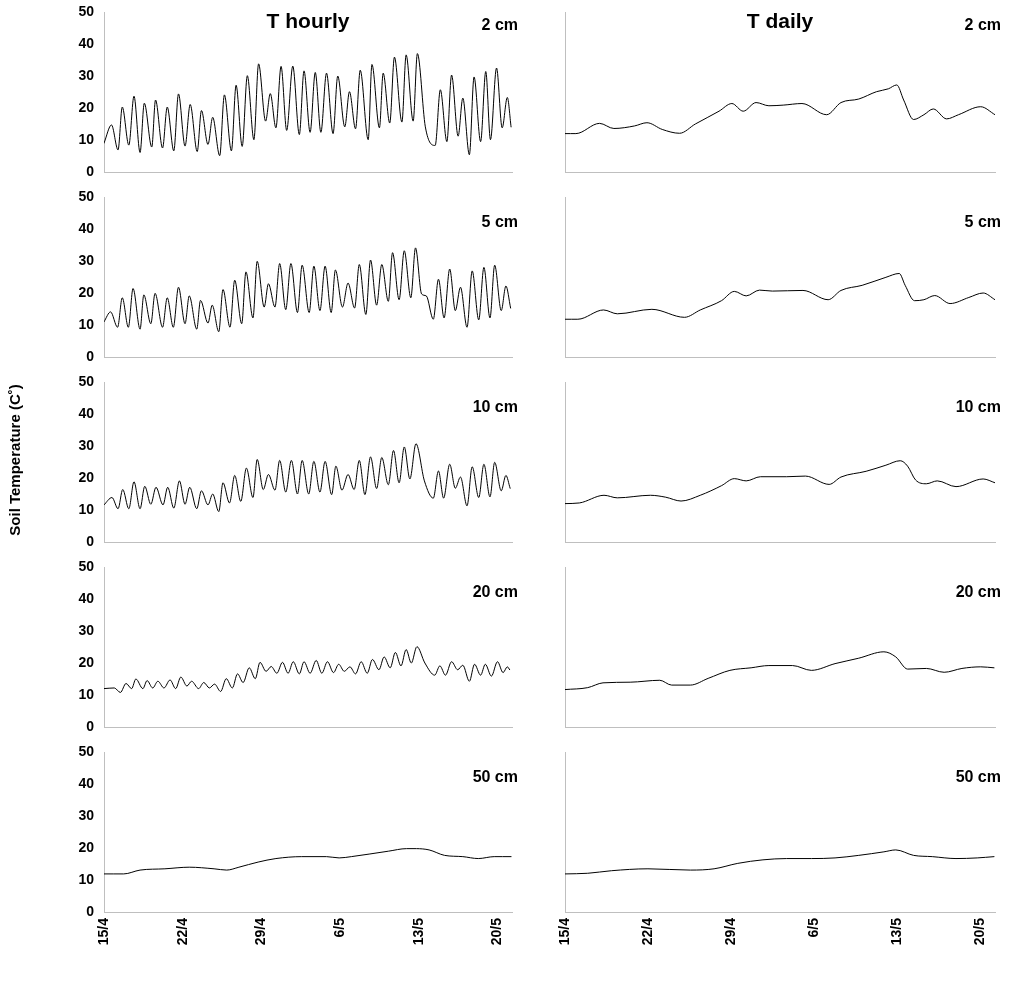  I want to click on chart-title: T daily, so click(780, 20).